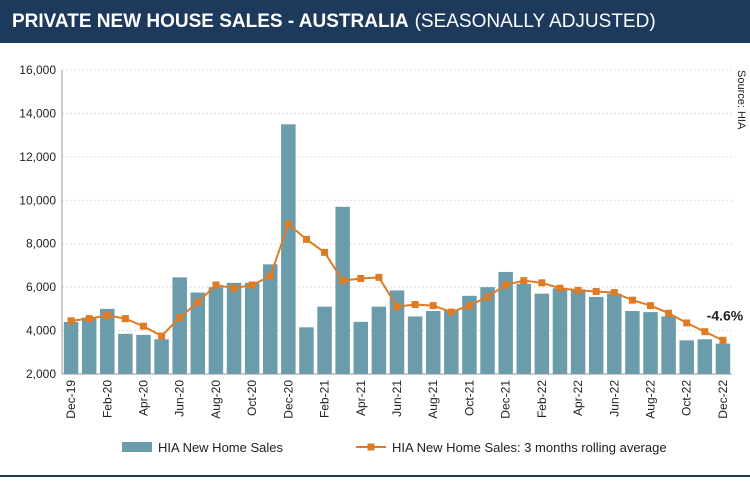 This screenshot has width=750, height=481. I want to click on x-tick-label: Feb-21, so click(325, 399).